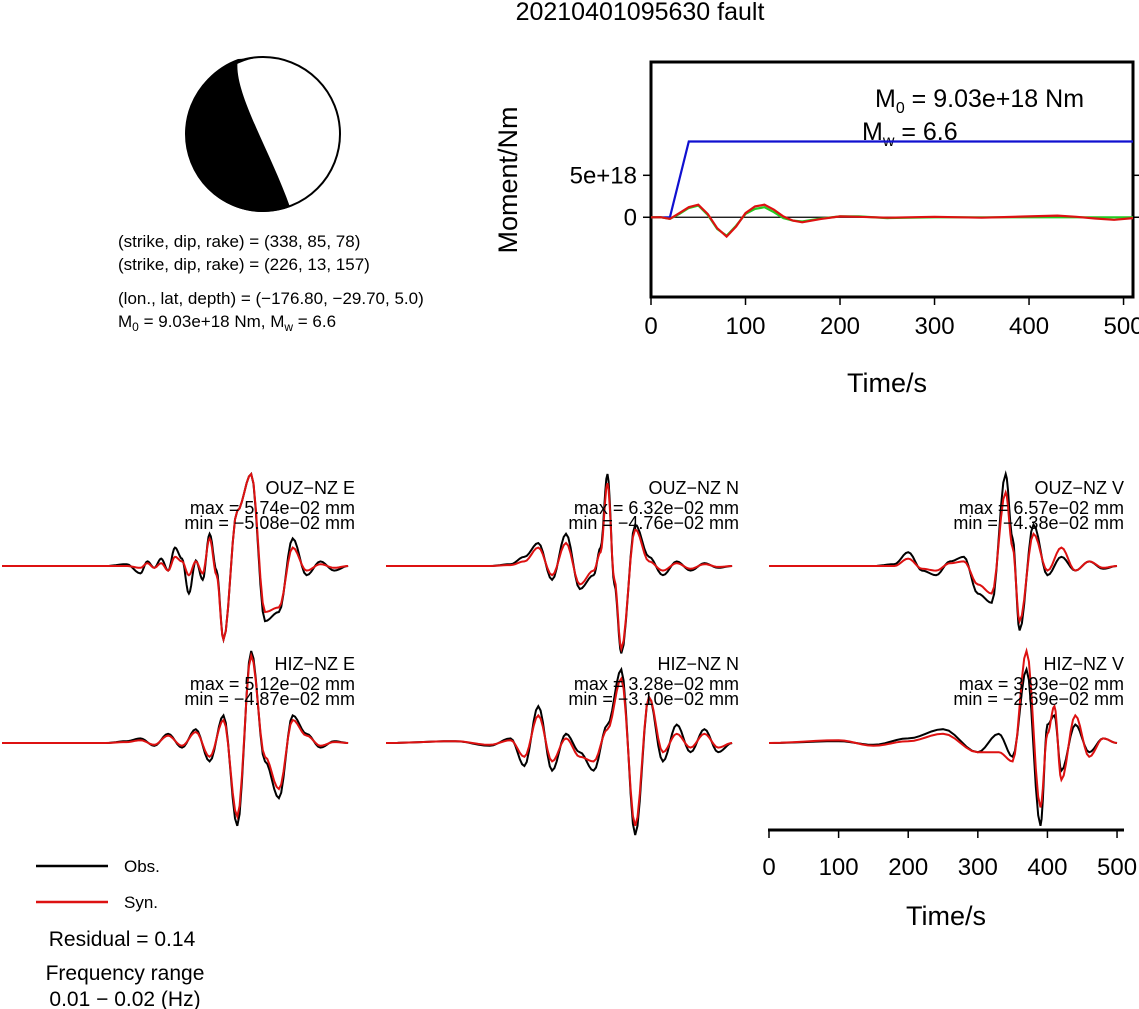 Image resolution: width=1139 pixels, height=1009 pixels. What do you see at coordinates (949, 879) in the screenshot?
I see `waveform-time-axis: Time/s 0 100 200 300 400 500` at bounding box center [949, 879].